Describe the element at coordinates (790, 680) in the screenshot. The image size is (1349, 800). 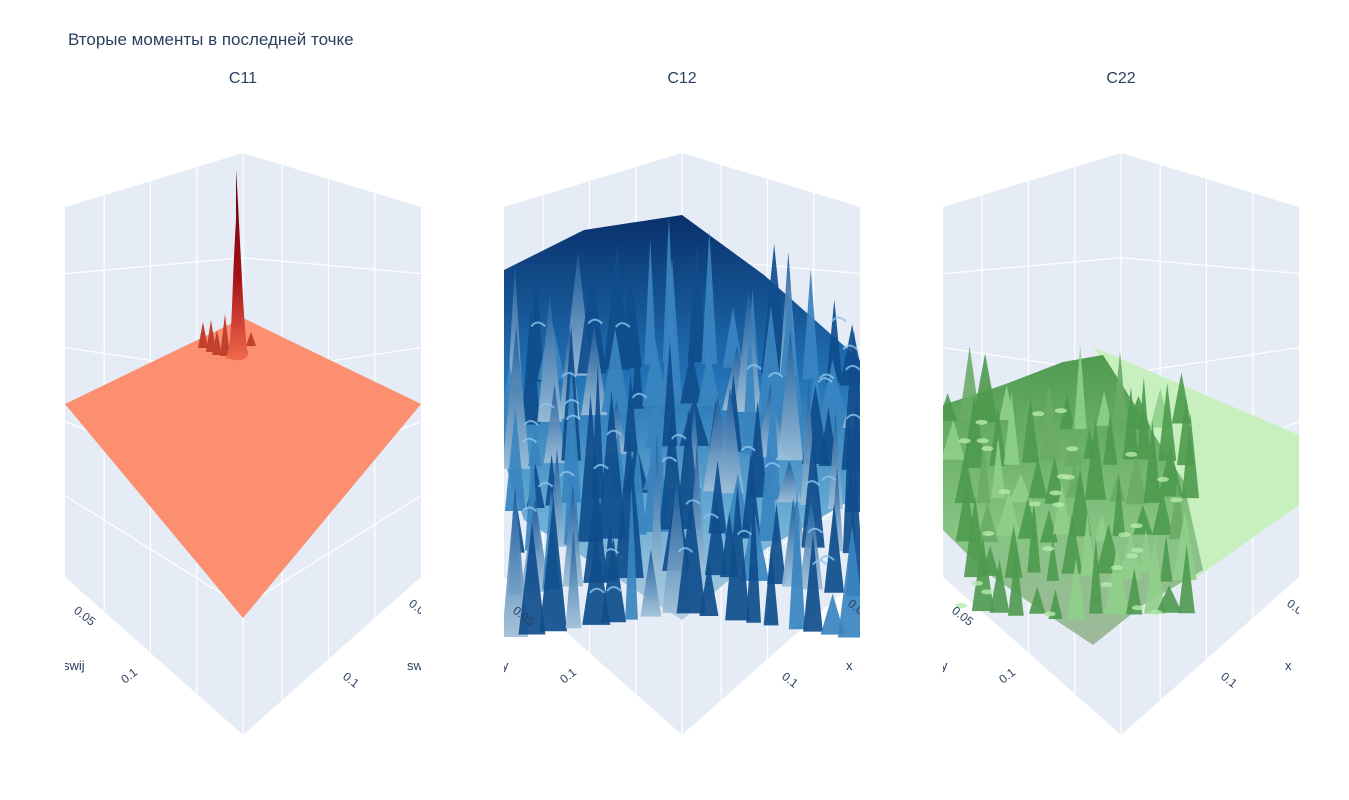
I see `y-tick-label: 0.1` at that location.